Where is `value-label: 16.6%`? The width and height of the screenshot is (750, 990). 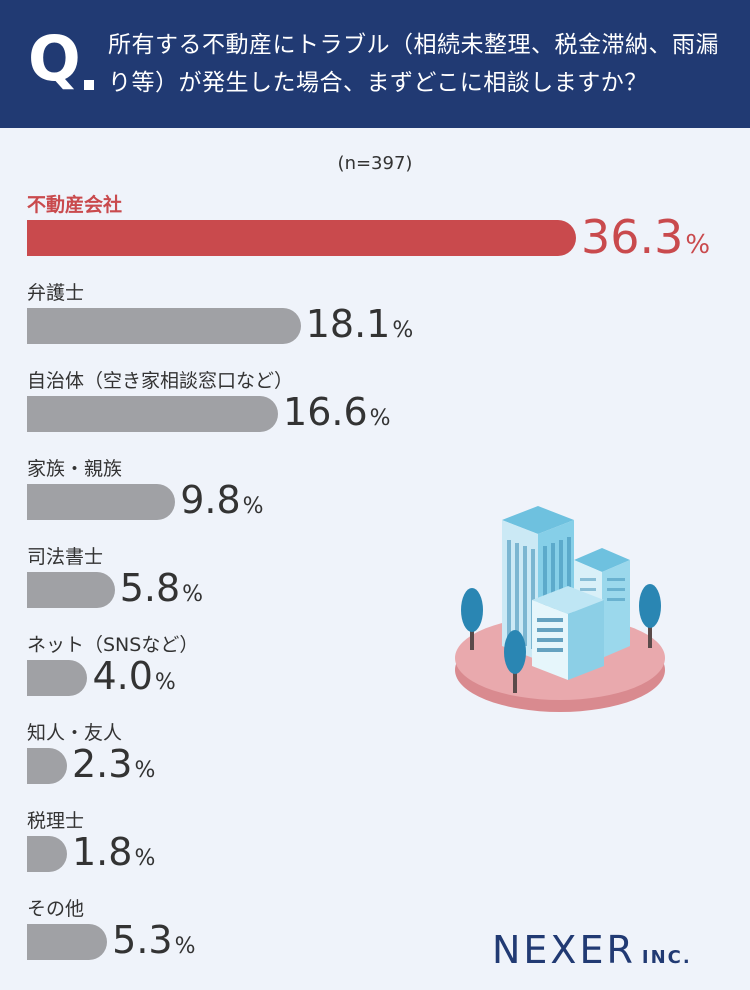 value-label: 16.6% is located at coordinates (337, 412).